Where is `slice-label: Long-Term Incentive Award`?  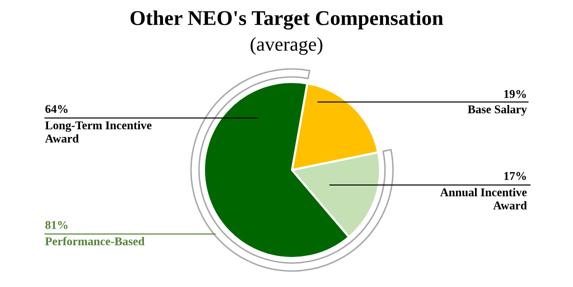
slice-label: Long-Term Incentive Award is located at coordinates (98, 132).